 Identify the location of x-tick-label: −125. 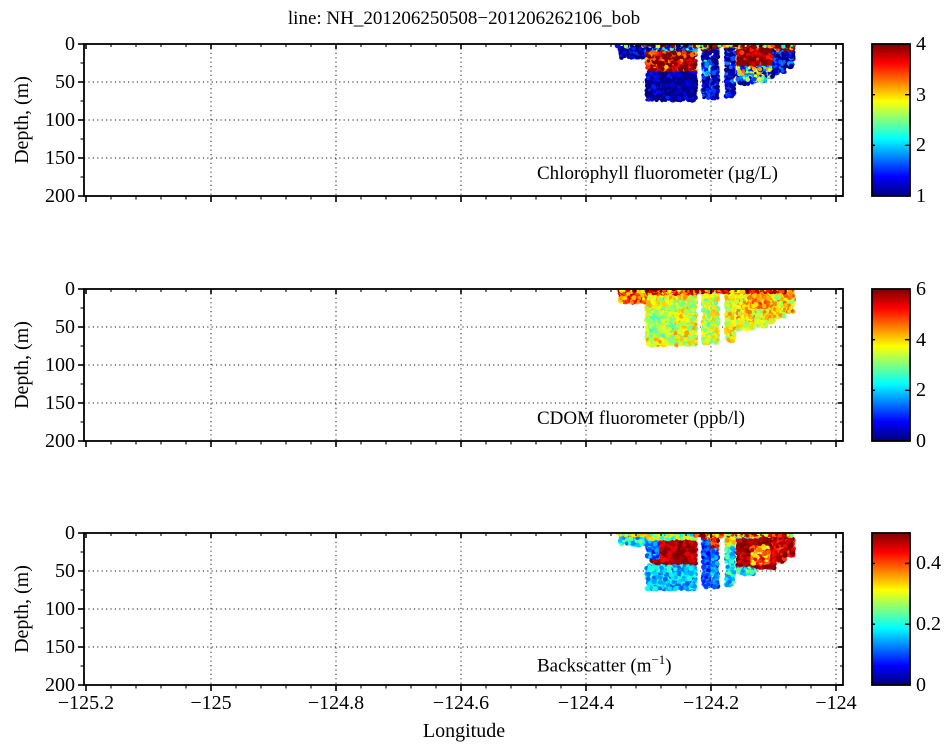
(211, 703).